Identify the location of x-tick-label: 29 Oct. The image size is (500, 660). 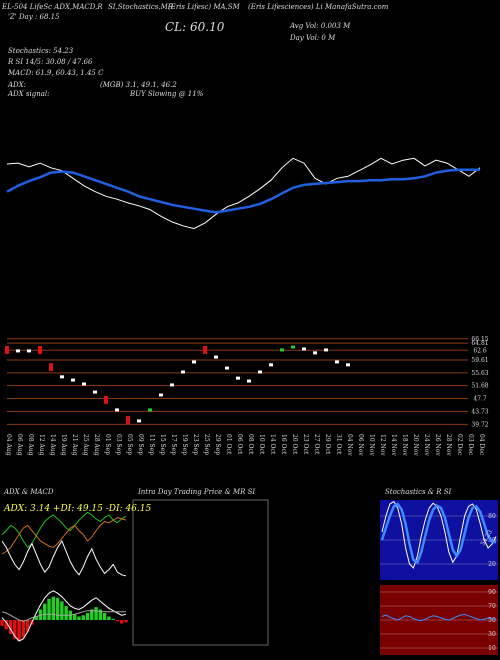
(327, 444).